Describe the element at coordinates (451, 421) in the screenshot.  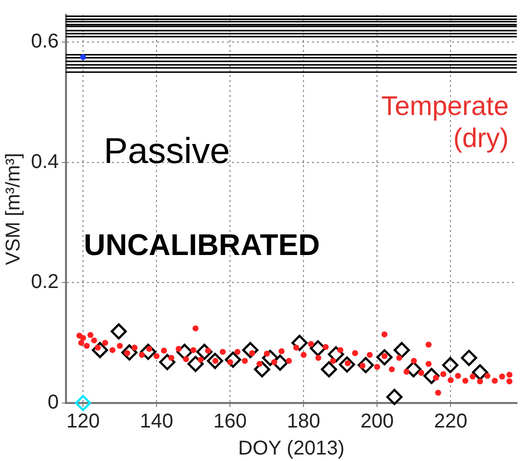
I see `x-tick-label: 220` at that location.